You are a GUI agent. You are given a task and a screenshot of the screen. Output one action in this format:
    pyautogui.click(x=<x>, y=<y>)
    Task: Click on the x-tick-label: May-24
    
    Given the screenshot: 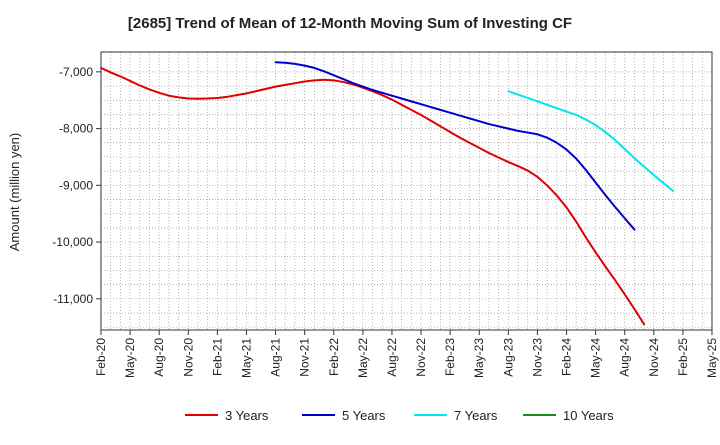 What is the action you would take?
    pyautogui.click(x=596, y=358)
    